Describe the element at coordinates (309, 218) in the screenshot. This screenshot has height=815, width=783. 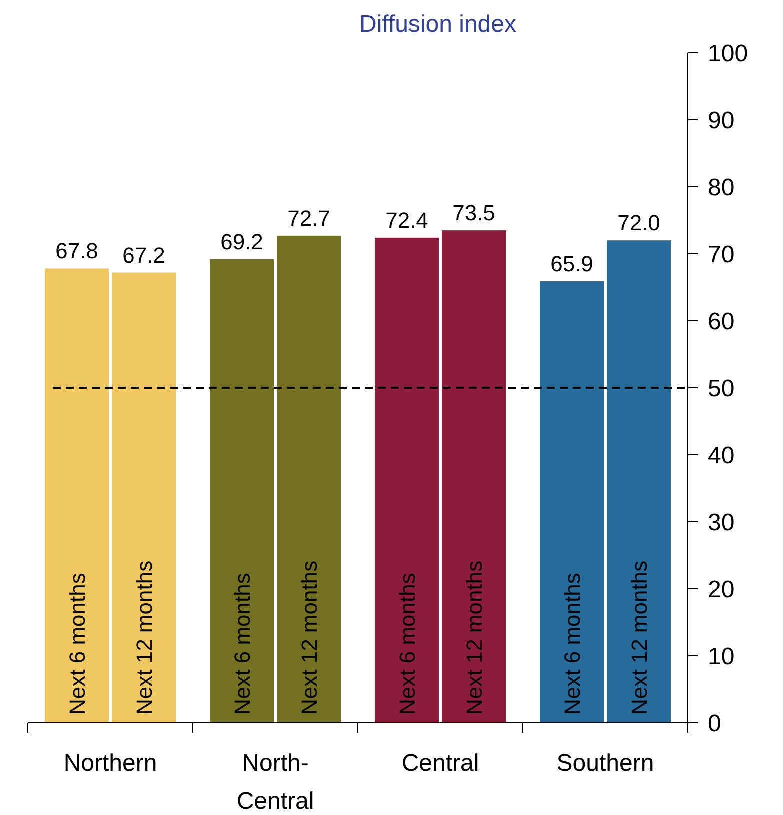
I see `data-label: 72.7` at that location.